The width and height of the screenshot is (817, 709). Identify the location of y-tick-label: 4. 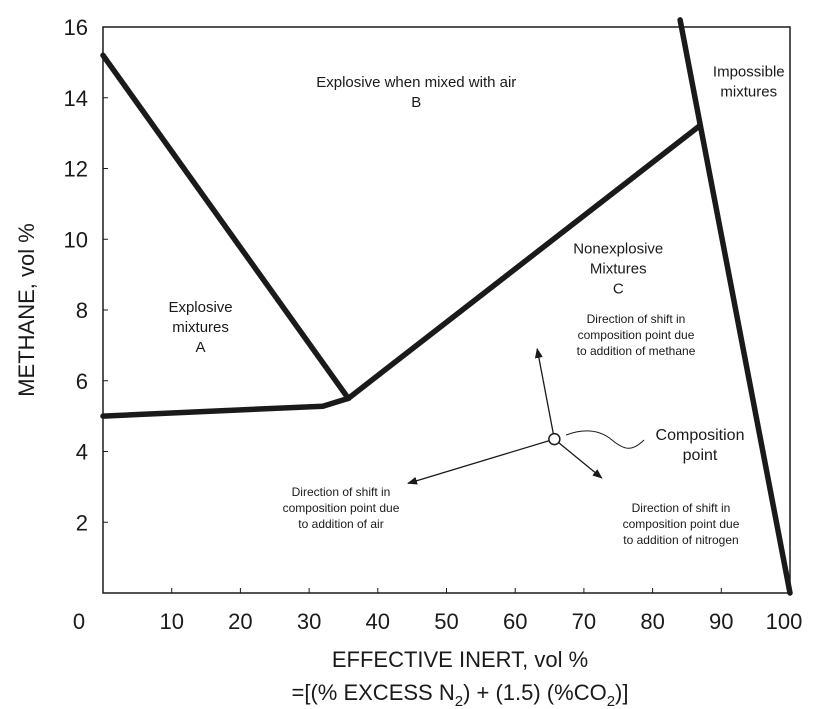
(82, 452).